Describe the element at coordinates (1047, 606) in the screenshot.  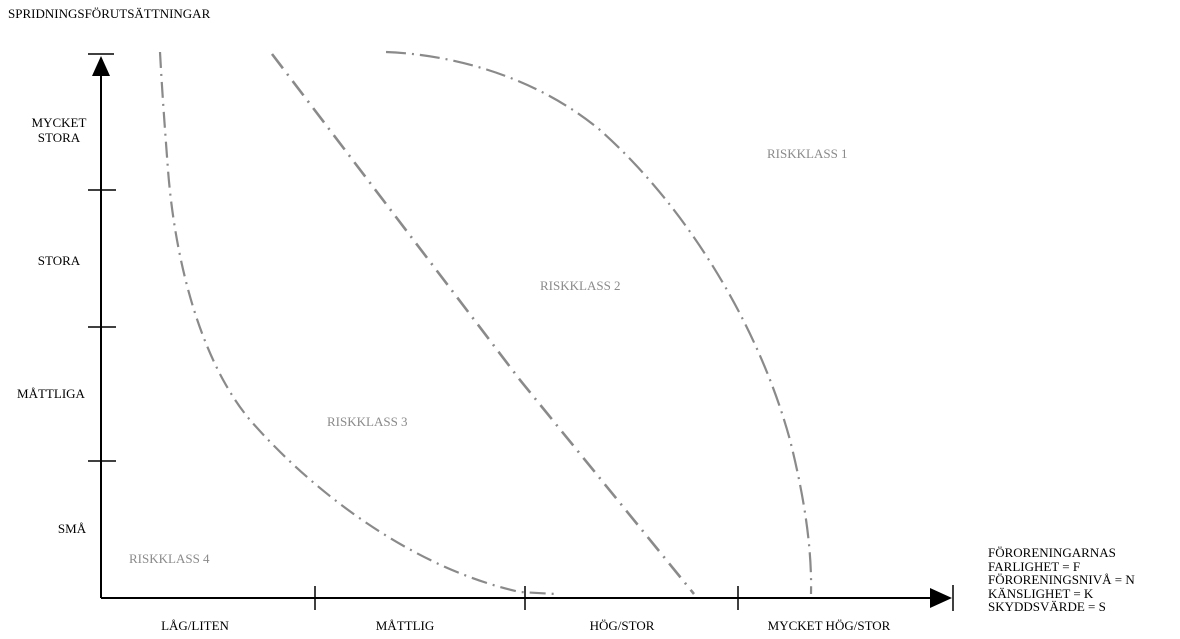
I see `x-axis-title-line: SKYDDSVÄRDE = S` at that location.